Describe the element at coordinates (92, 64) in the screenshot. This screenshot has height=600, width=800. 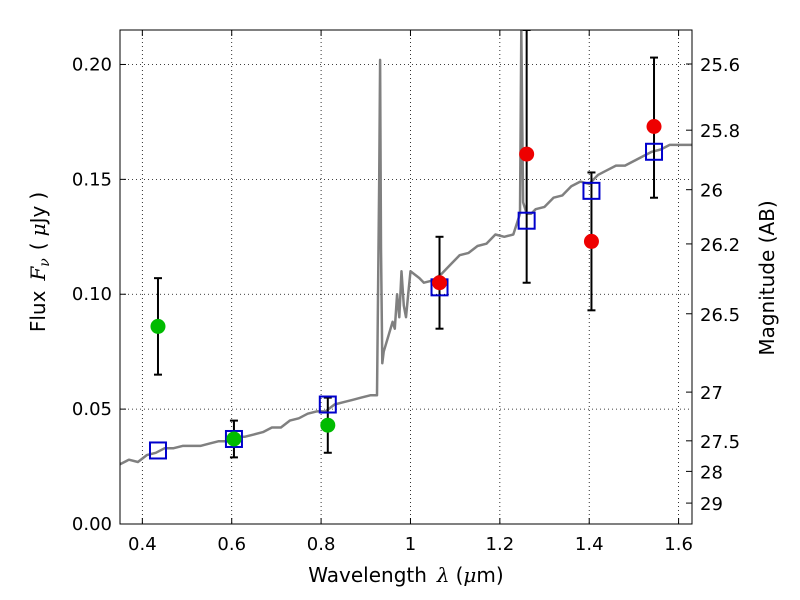
I see `y-tick-label: 0.20` at that location.